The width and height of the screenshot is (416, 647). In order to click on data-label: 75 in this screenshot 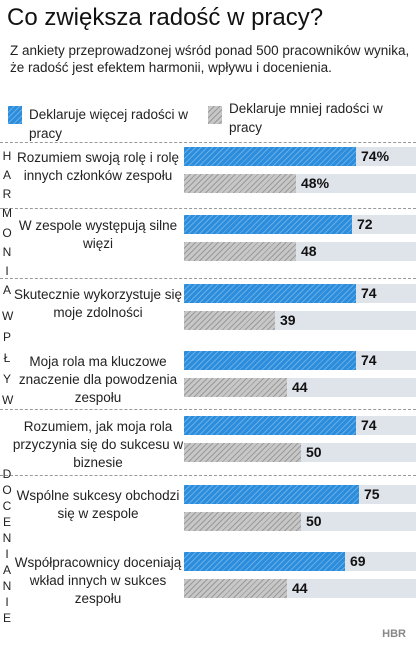, I will do `click(372, 494)`.